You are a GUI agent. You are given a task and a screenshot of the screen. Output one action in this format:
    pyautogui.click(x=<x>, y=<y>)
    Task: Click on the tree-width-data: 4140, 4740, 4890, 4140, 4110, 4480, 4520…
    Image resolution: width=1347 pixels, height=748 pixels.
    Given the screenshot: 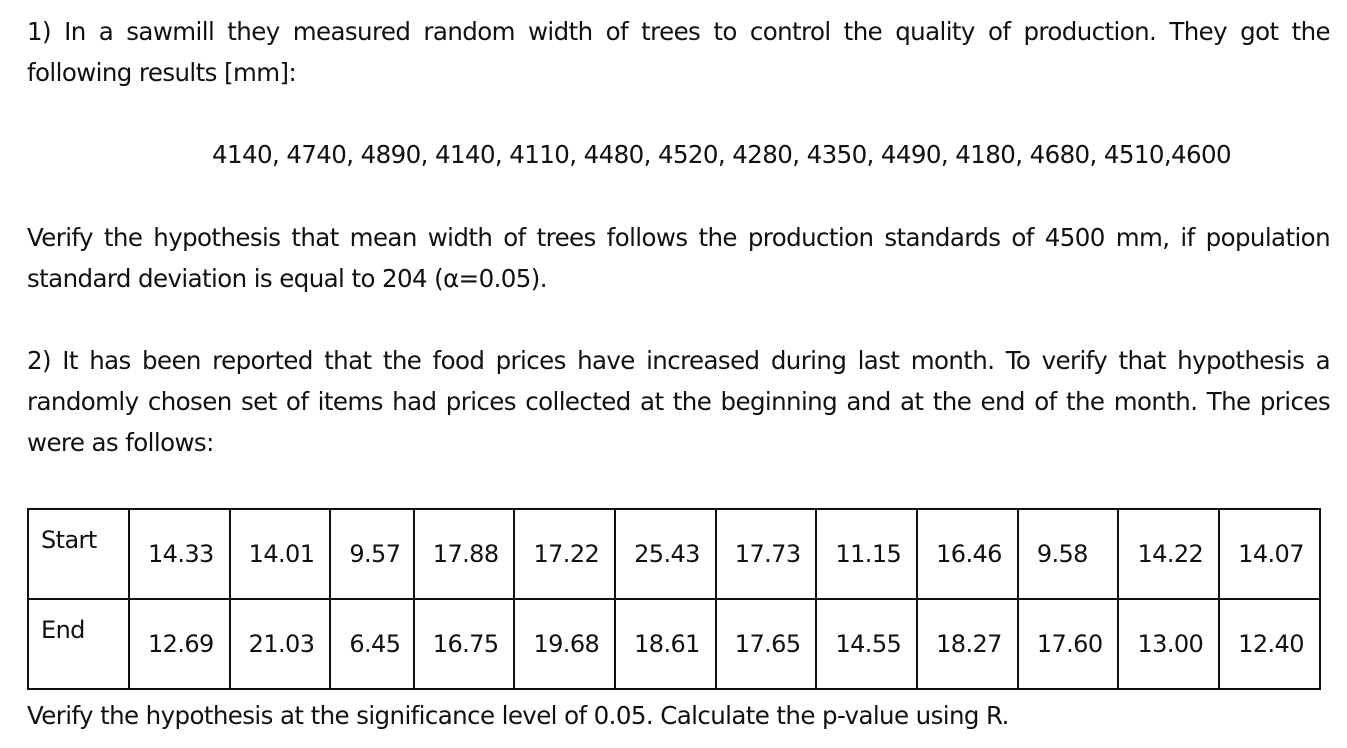 What is the action you would take?
    pyautogui.click(x=722, y=154)
    